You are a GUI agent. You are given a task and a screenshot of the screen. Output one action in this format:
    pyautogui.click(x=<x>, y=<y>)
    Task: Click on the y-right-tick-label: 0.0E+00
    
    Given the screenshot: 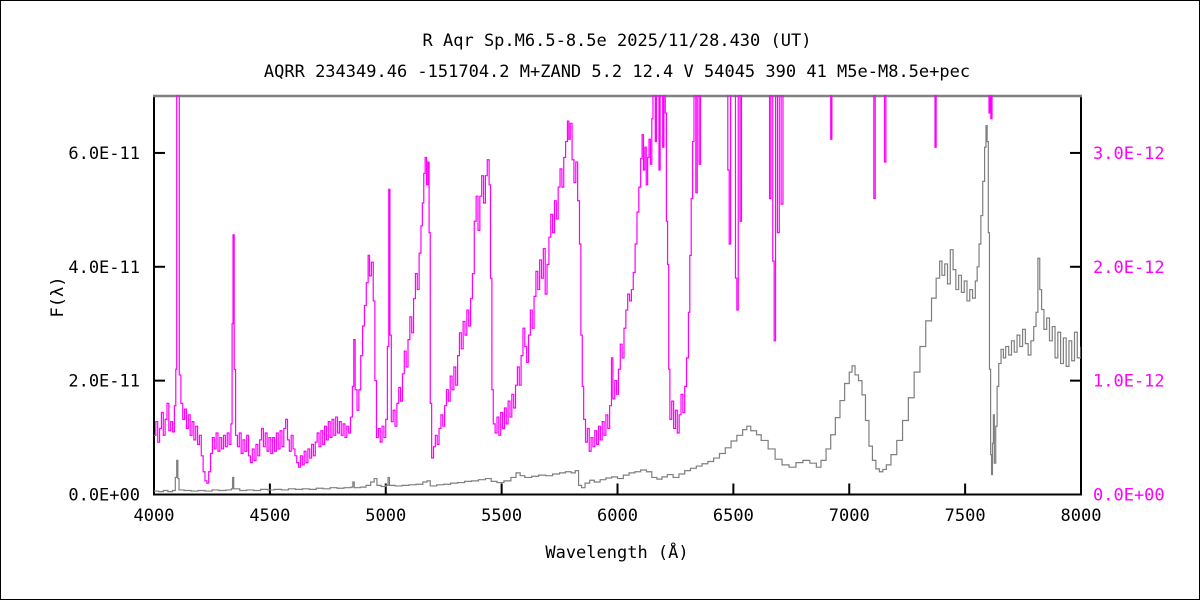 What is the action you would take?
    pyautogui.click(x=1129, y=496)
    